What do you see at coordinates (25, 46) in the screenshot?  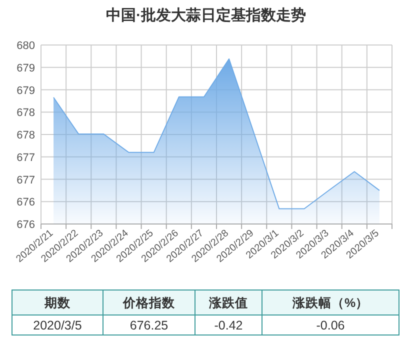 I see `y-tick-label: 680` at bounding box center [25, 46].